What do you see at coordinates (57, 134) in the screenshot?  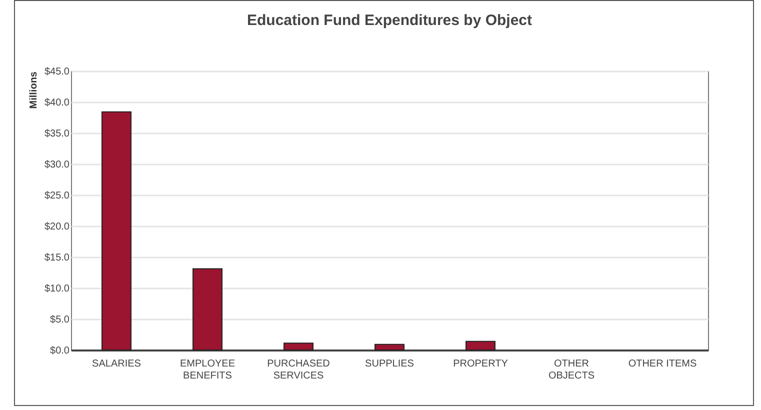 I see `y-tick-label: $35.0` at bounding box center [57, 134].